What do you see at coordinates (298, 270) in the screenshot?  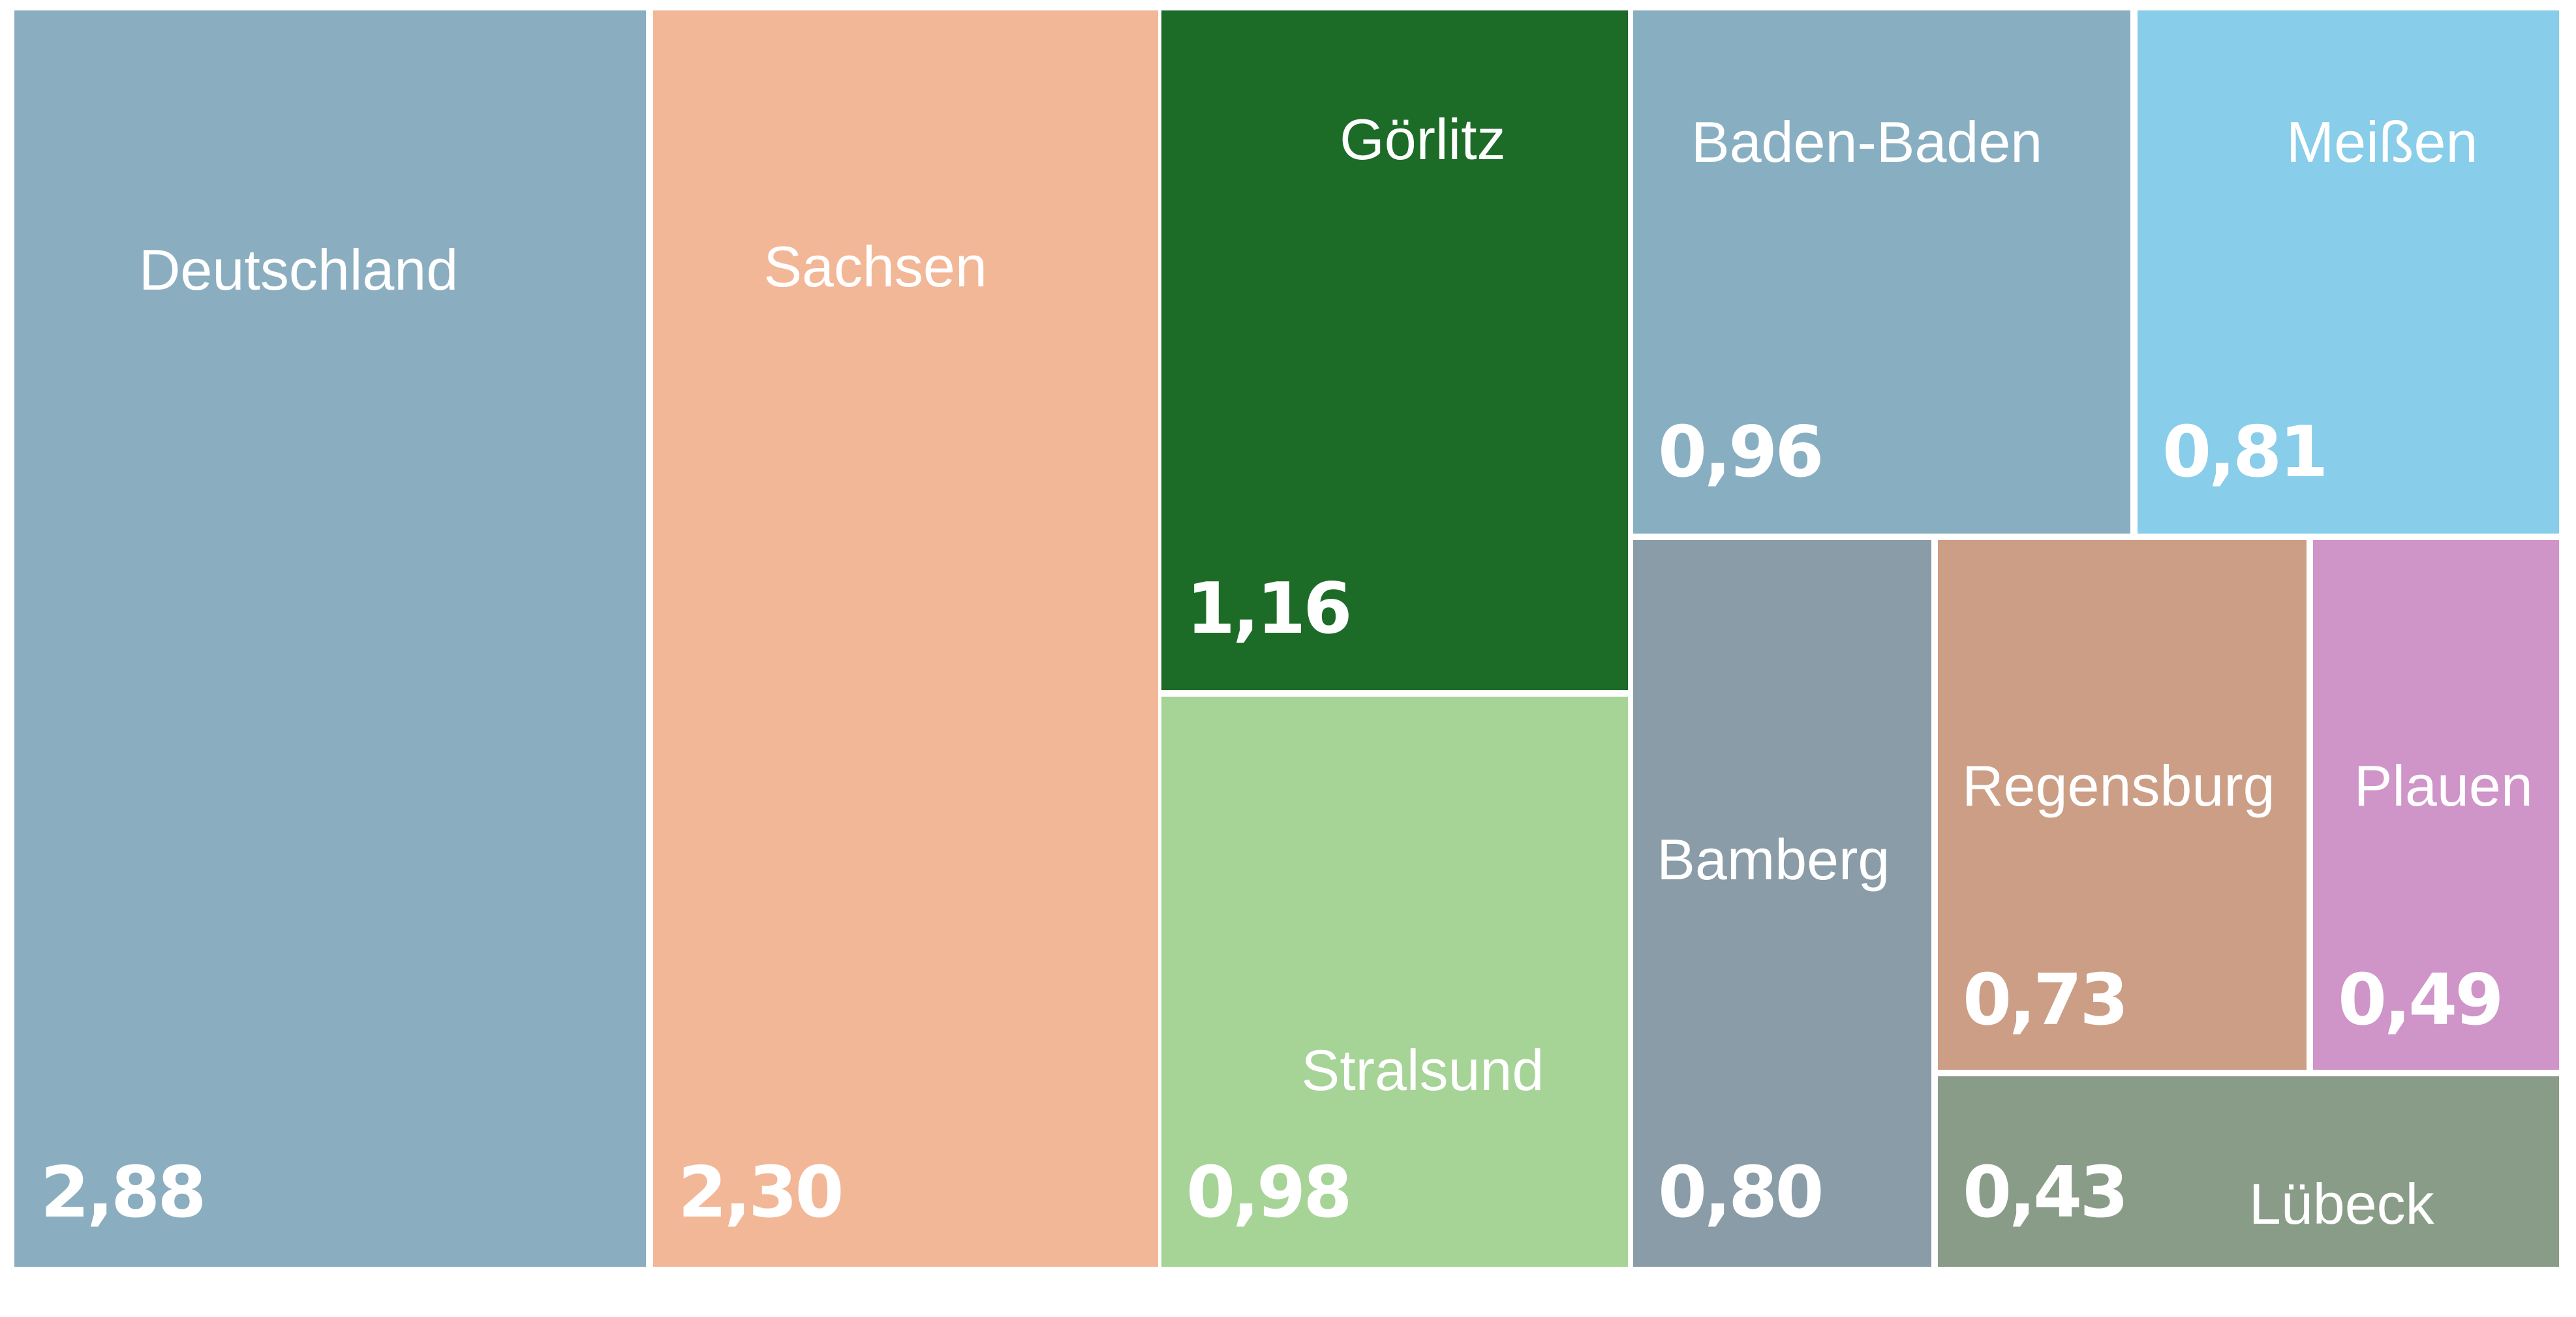 I see `tile-label: Deutschland` at bounding box center [298, 270].